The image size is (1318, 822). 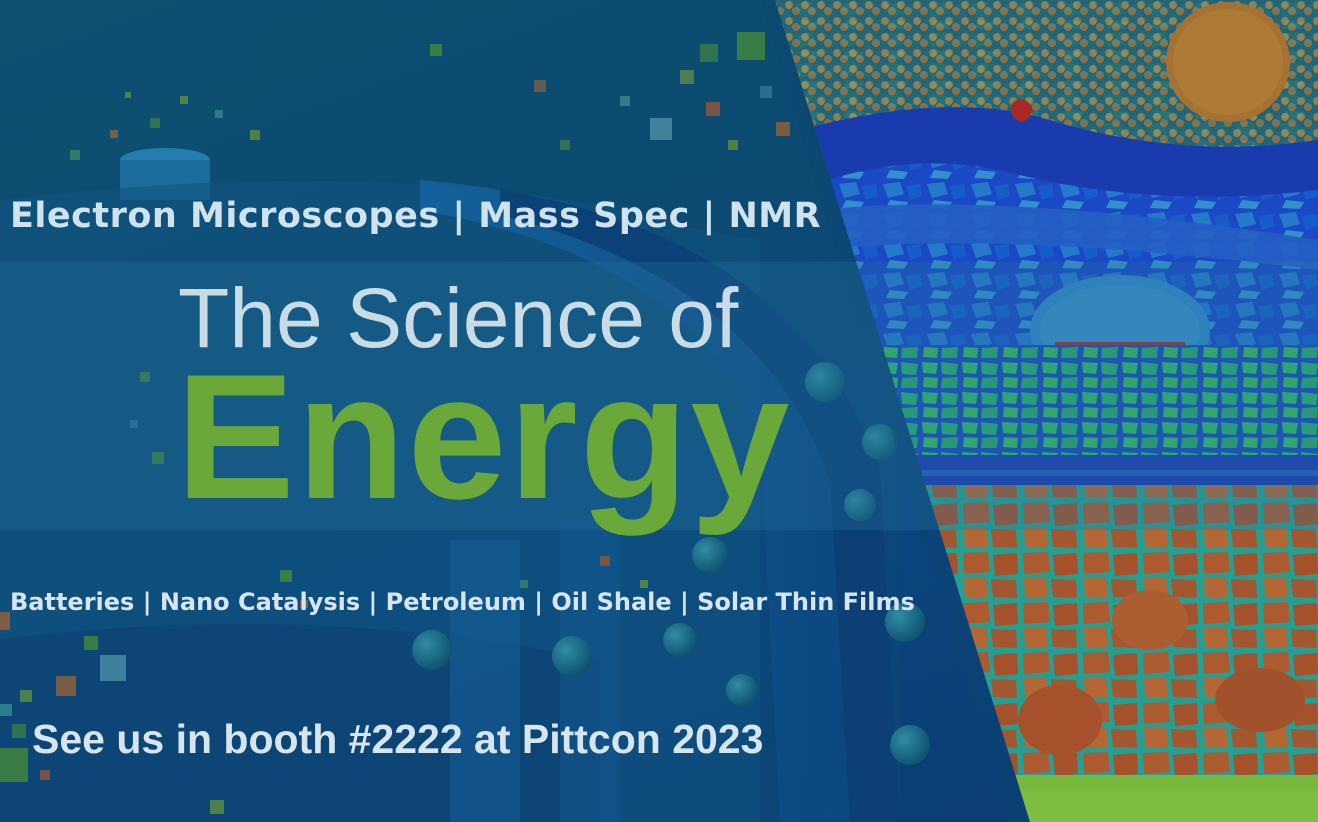 What do you see at coordinates (484, 436) in the screenshot?
I see `headline-emphasis: Energy` at bounding box center [484, 436].